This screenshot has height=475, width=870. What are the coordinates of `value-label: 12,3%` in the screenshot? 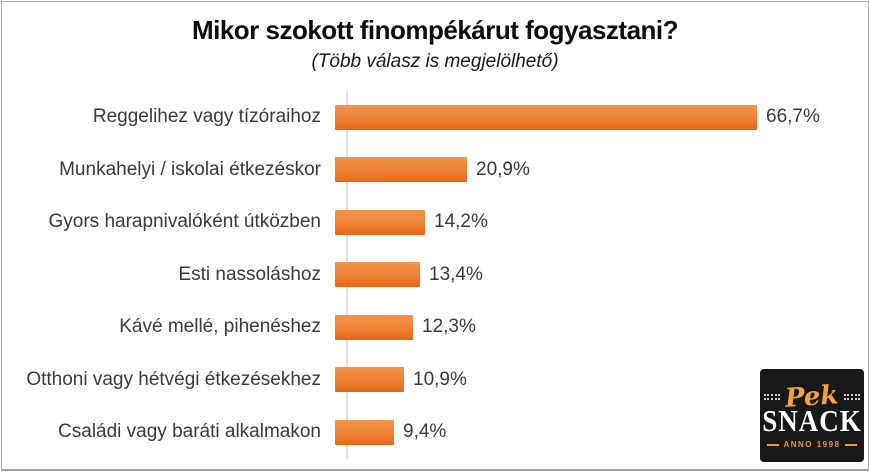 It's located at (449, 327).